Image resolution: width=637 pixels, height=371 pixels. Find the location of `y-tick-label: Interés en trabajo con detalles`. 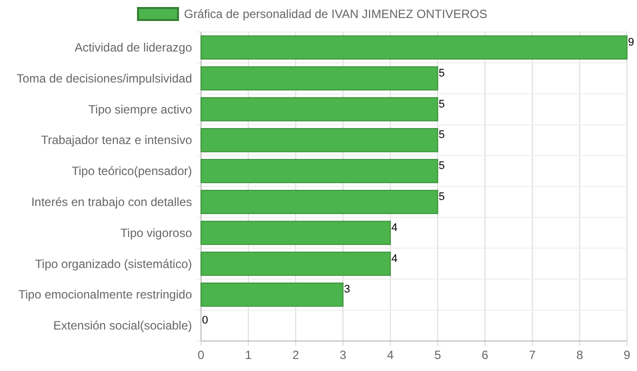

y-tick-label: Interés en trabajo con detalles is located at coordinates (111, 201).